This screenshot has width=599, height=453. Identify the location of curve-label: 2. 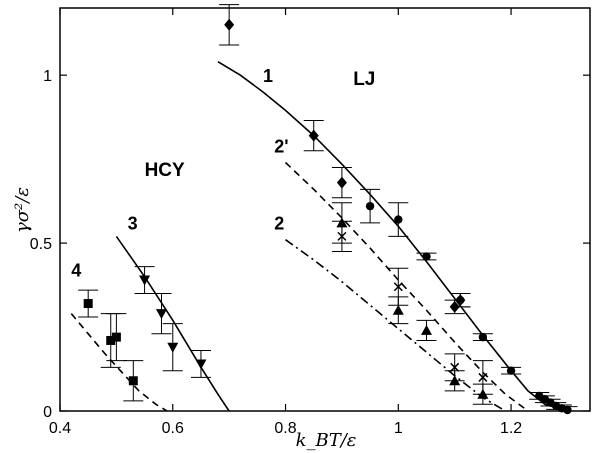
(279, 224).